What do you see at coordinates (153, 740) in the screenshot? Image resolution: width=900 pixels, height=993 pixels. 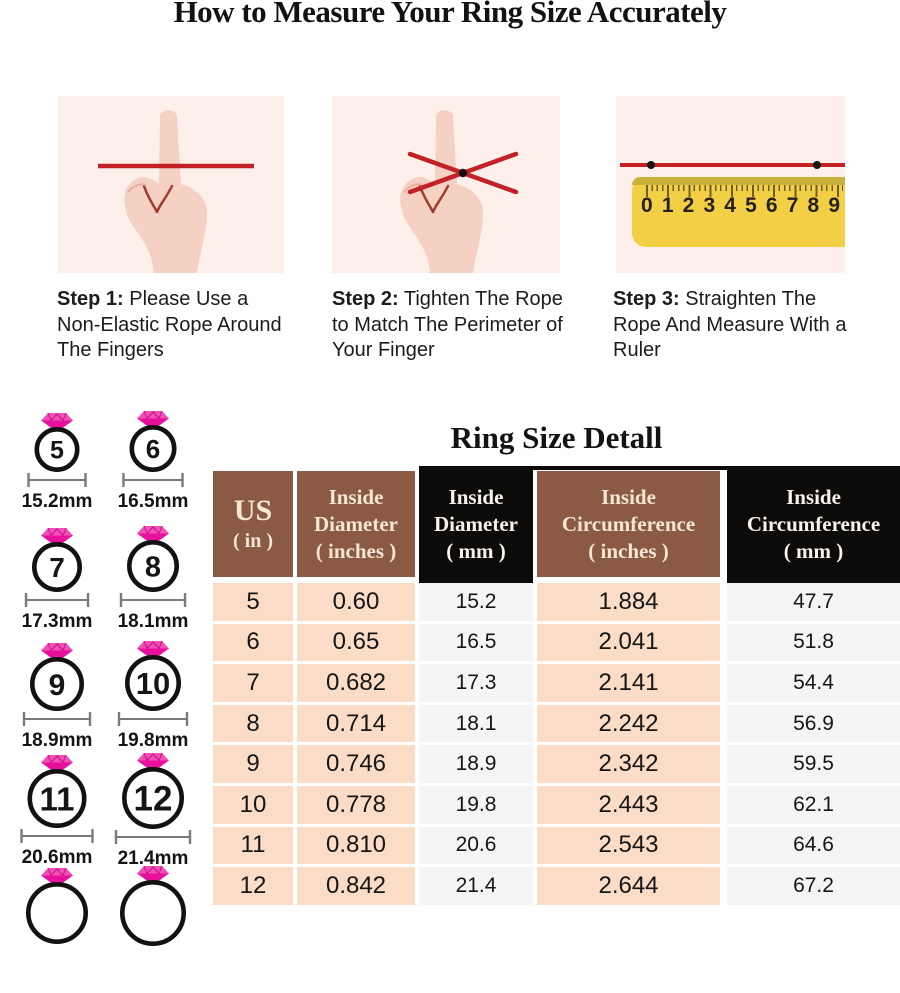 I see `ring-diameter-label: 19.8mm` at bounding box center [153, 740].